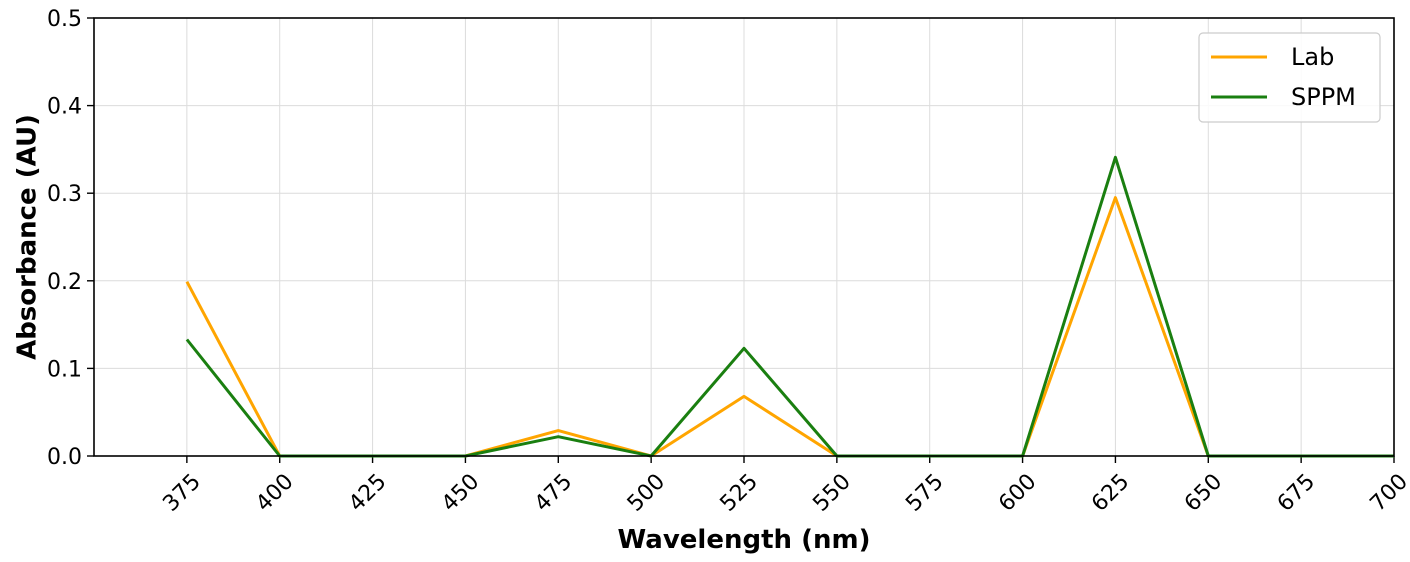 This screenshot has width=1410, height=562. Describe the element at coordinates (28, 237) in the screenshot. I see `y-axis-label: Absorbance (AU)` at that location.